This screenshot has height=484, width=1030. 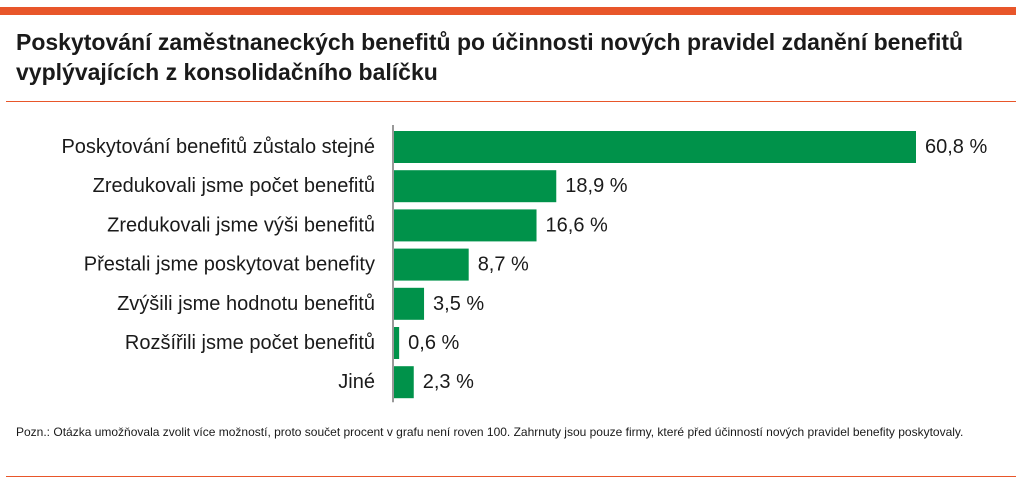 What do you see at coordinates (458, 304) in the screenshot?
I see `value-label: 3,5 %` at bounding box center [458, 304].